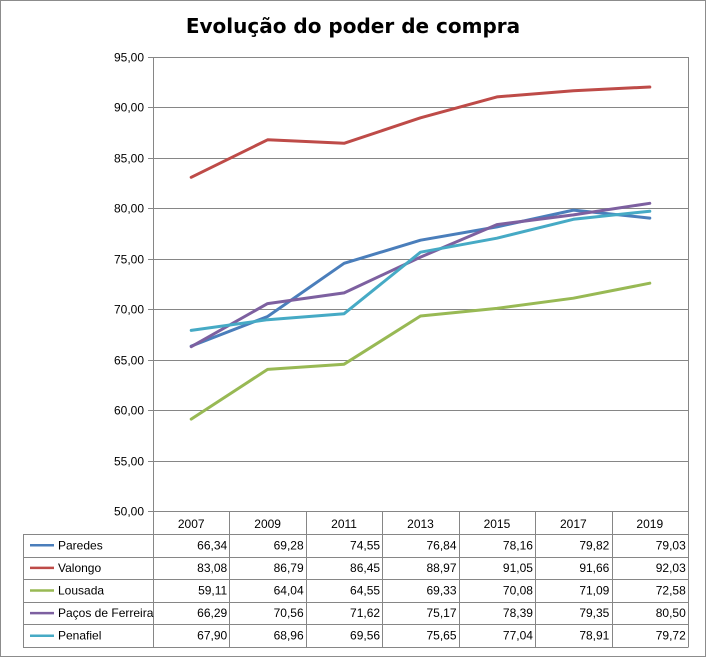  Describe the element at coordinates (191, 524) in the screenshot. I see `x-category-label: 2007` at that location.